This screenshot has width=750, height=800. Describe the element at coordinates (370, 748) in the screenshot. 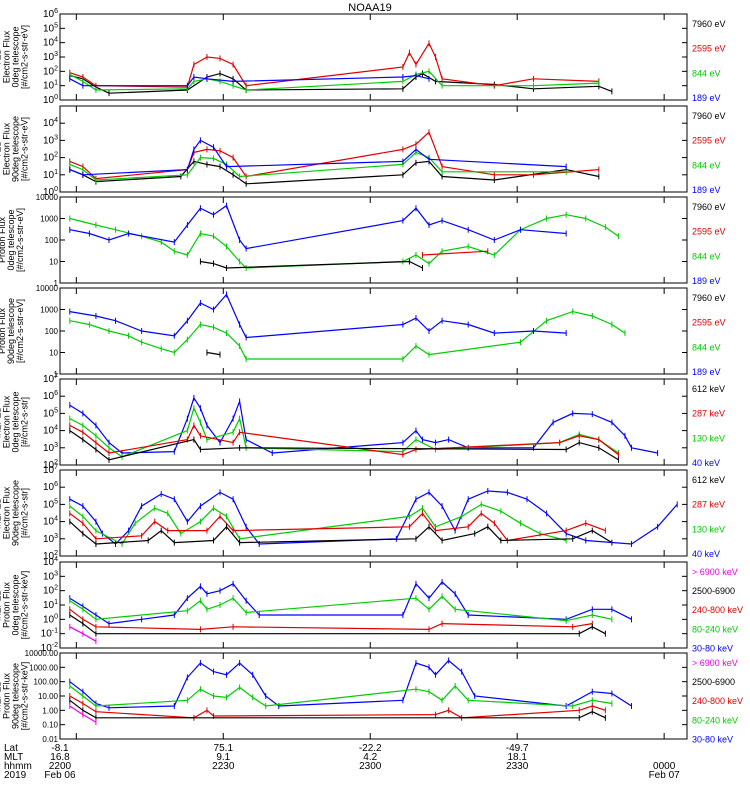

I see `footer-value: -22.2` at that location.